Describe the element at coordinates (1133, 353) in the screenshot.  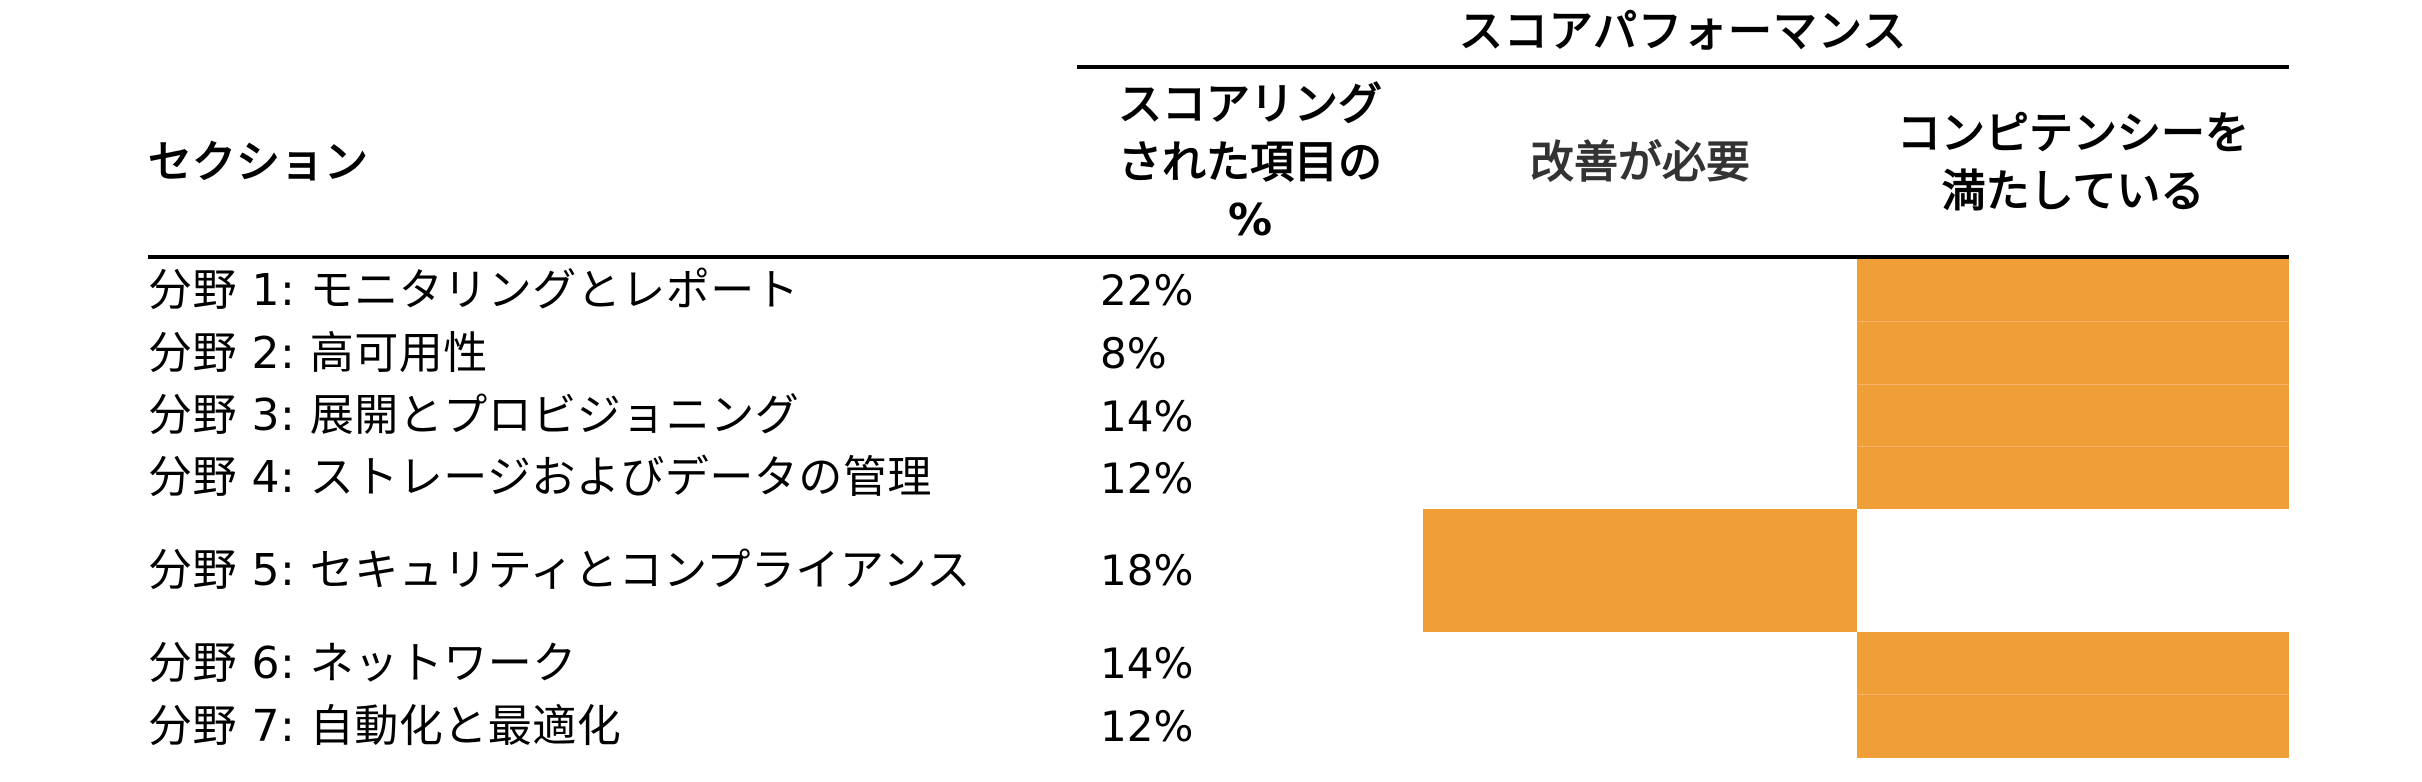
I see `percent-scored: 8%` at that location.